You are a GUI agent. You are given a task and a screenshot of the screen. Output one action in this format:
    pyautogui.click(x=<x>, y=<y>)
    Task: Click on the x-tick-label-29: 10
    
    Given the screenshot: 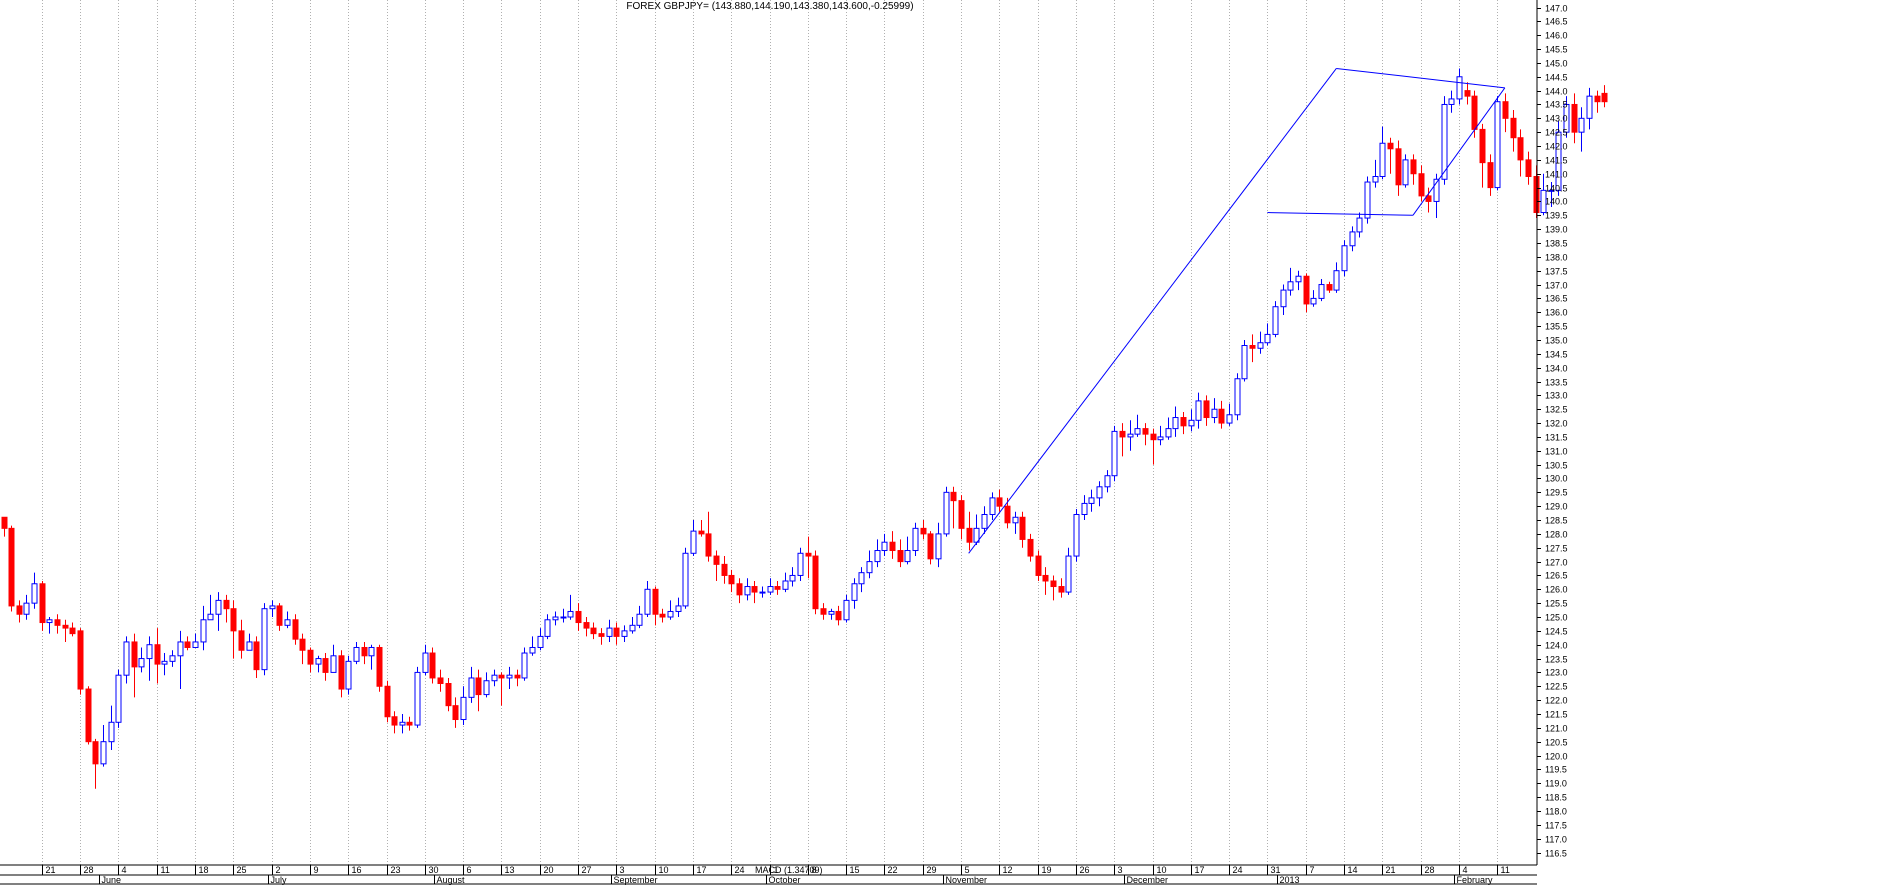 What is the action you would take?
    pyautogui.click(x=1162, y=870)
    